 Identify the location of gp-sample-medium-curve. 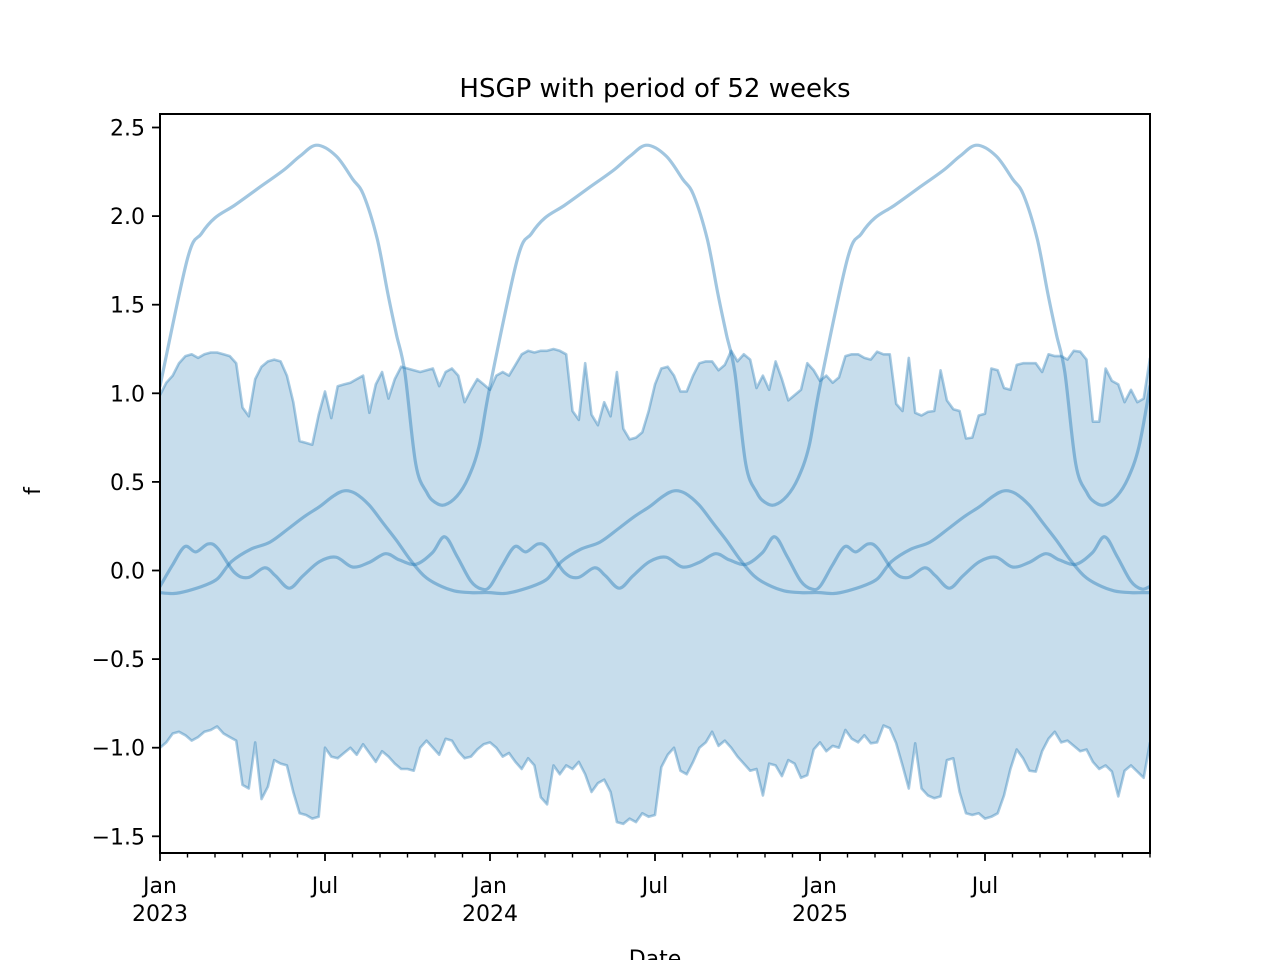
(655, 542).